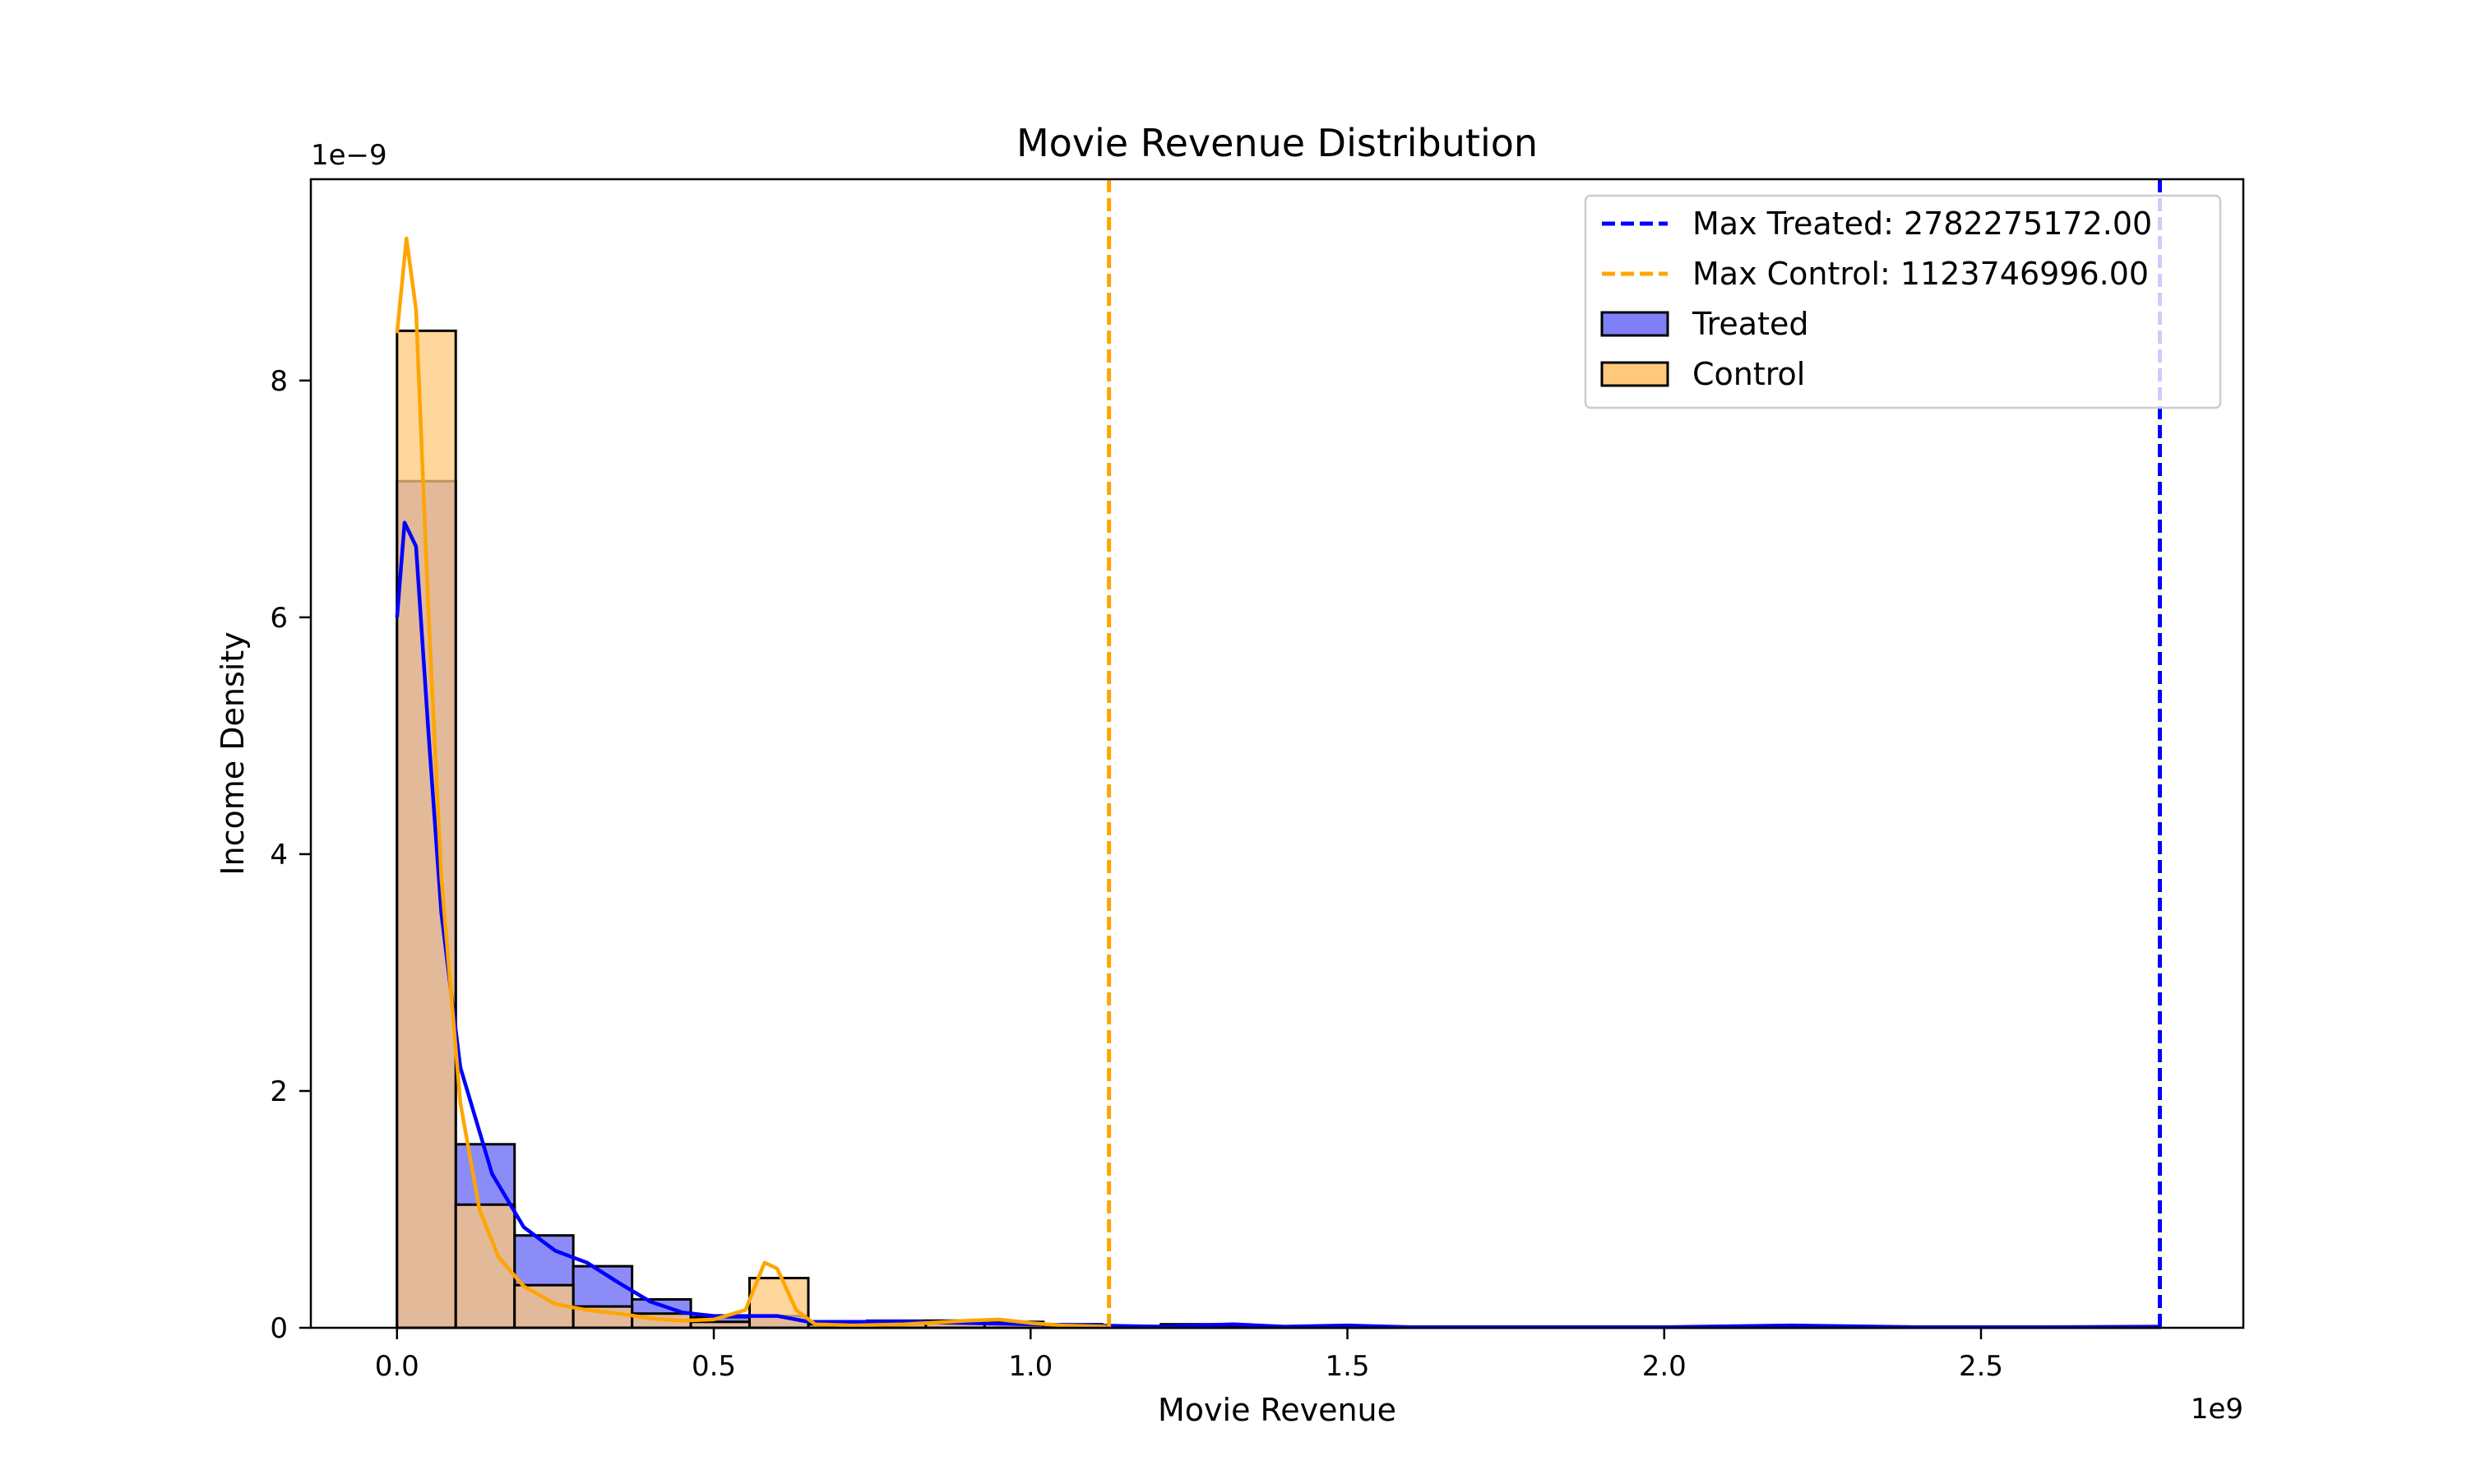  Describe the element at coordinates (1749, 374) in the screenshot. I see `legend-label-control: Control` at that location.